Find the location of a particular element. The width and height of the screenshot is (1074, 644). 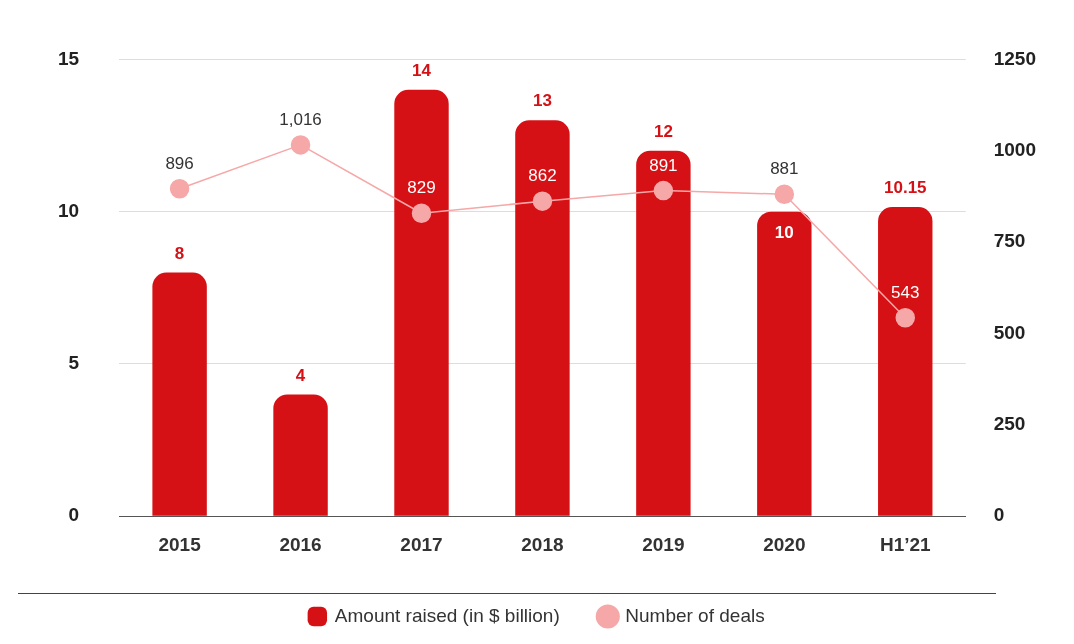

data-label: 13 is located at coordinates (542, 101).